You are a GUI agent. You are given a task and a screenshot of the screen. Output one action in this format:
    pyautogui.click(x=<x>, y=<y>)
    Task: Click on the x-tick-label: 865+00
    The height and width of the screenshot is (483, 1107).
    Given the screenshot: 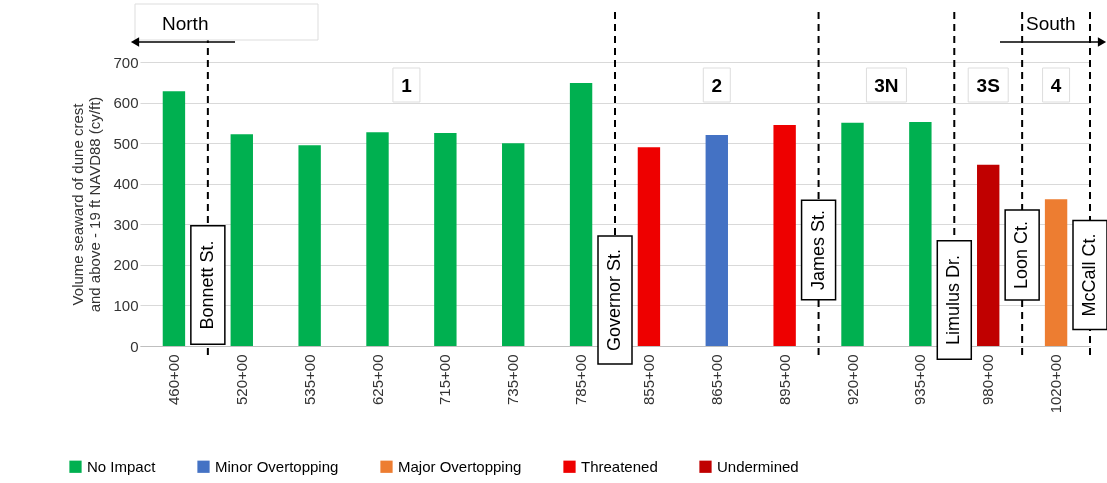 What is the action you would take?
    pyautogui.click(x=716, y=379)
    